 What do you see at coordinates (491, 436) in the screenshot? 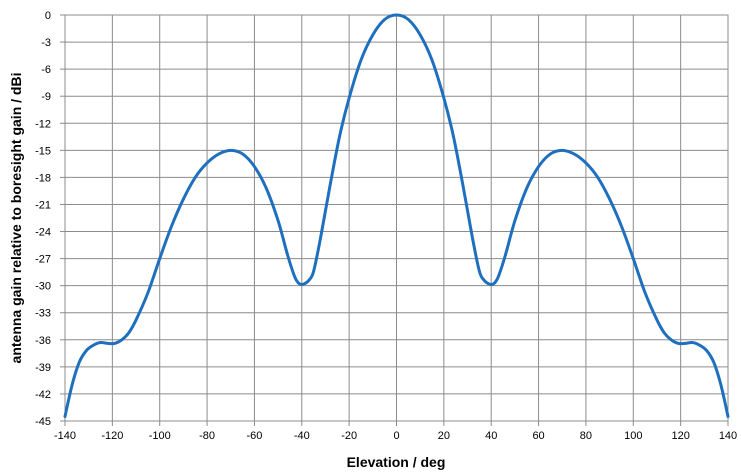
I see `x-tick-label: 40` at bounding box center [491, 436].